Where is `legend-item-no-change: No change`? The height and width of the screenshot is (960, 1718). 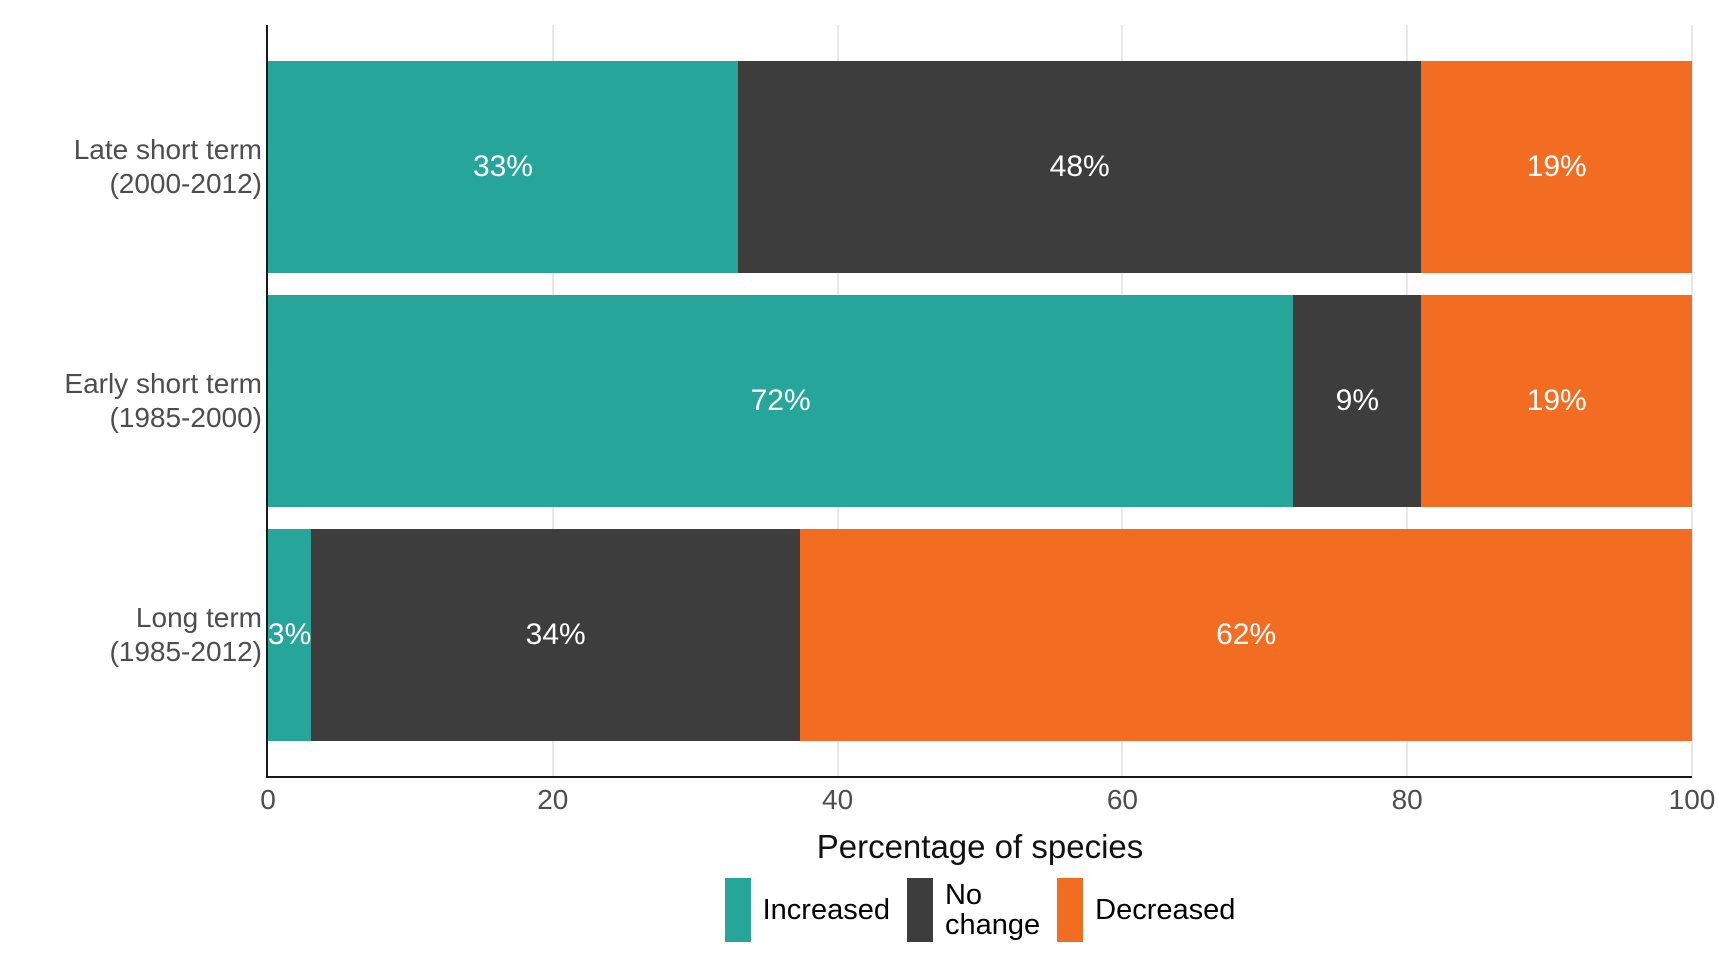
legend-item-no-change: No change is located at coordinates (973, 910).